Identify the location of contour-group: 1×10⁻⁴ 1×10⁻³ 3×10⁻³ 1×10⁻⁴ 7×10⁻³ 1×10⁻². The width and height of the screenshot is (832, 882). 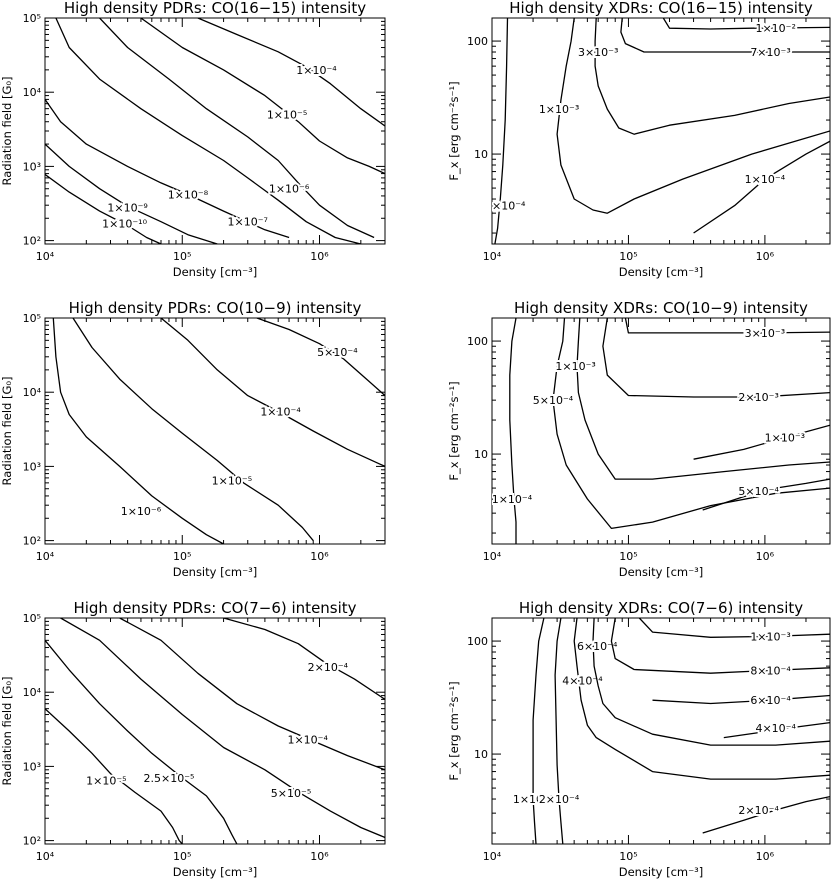
(657, 131).